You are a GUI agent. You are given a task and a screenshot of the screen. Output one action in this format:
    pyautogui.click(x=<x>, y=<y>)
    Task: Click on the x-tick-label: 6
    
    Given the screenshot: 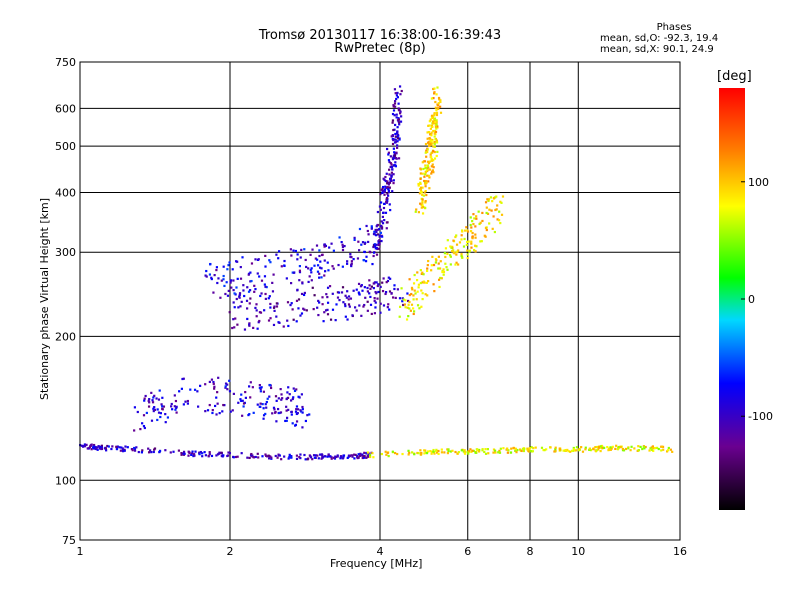 What is the action you would take?
    pyautogui.click(x=467, y=551)
    